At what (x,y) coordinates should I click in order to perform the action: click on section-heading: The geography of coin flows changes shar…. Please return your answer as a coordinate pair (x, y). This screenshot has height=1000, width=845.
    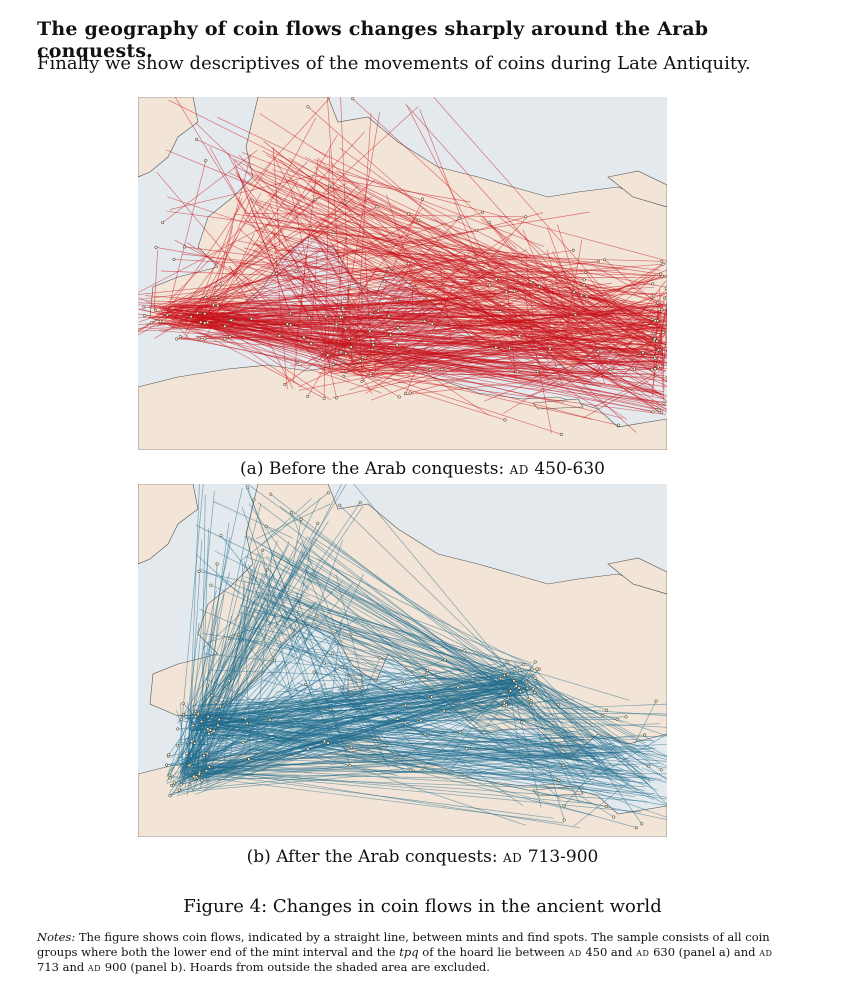
    Looking at the image, I should click on (373, 40).